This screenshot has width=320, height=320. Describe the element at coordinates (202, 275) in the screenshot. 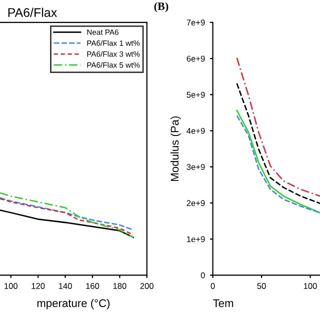

I see `y-tick-label: 0` at that location.